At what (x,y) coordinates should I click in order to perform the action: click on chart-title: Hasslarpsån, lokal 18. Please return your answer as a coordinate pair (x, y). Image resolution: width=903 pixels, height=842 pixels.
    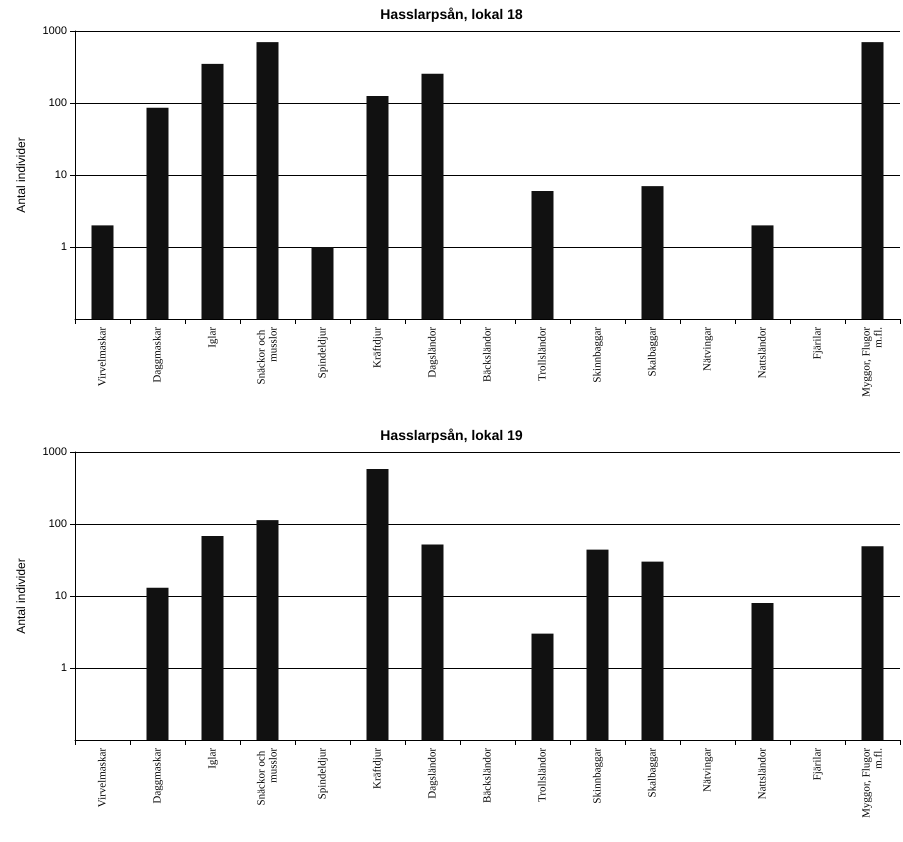
    Looking at the image, I should click on (451, 14).